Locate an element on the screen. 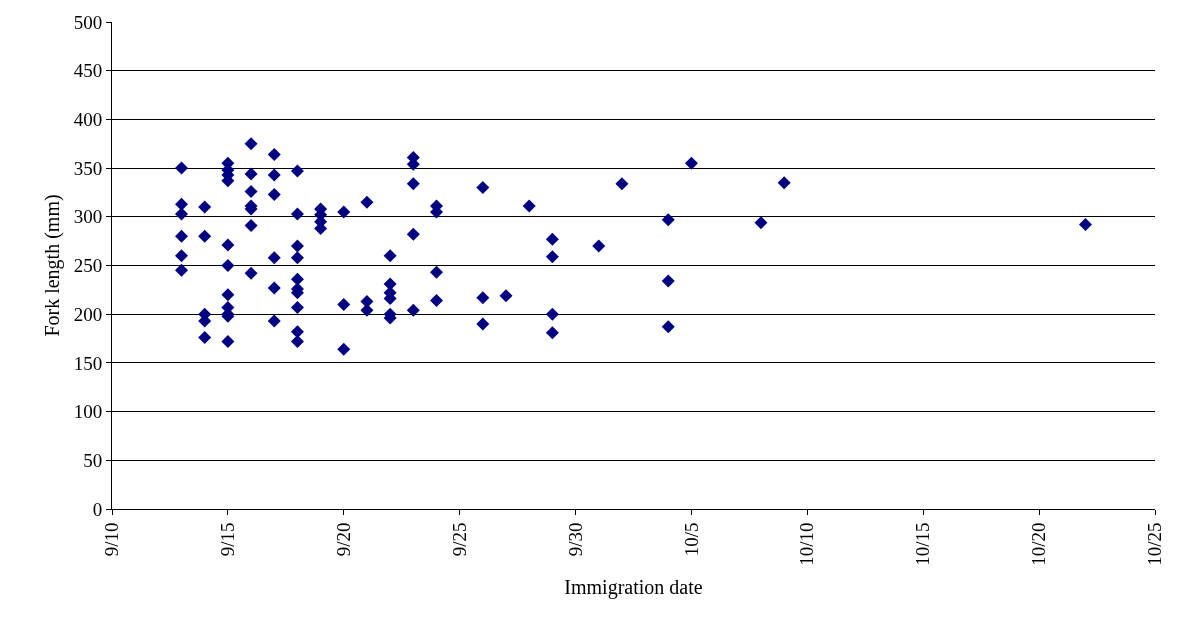  y-axis-title: Fork length (mm) is located at coordinates (53, 265).